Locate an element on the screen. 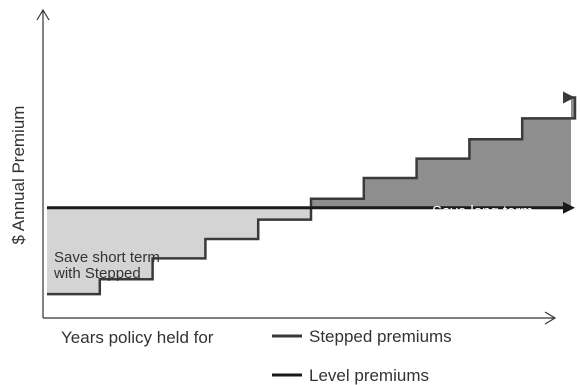 The image size is (581, 385). annotation-save-short-term: Save short term with Stepped is located at coordinates (106, 265).